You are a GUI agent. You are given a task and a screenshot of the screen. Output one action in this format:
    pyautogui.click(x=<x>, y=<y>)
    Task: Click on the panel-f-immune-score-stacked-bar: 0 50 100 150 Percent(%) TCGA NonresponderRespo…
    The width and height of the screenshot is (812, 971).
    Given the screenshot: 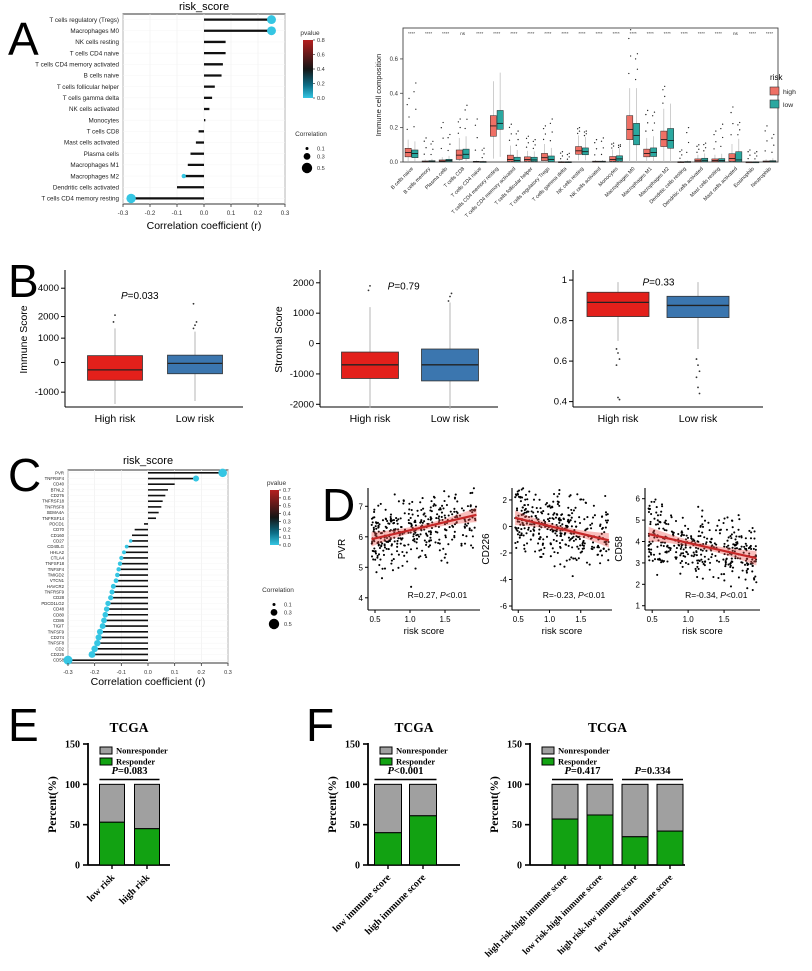 What is the action you would take?
    pyautogui.click(x=393, y=828)
    